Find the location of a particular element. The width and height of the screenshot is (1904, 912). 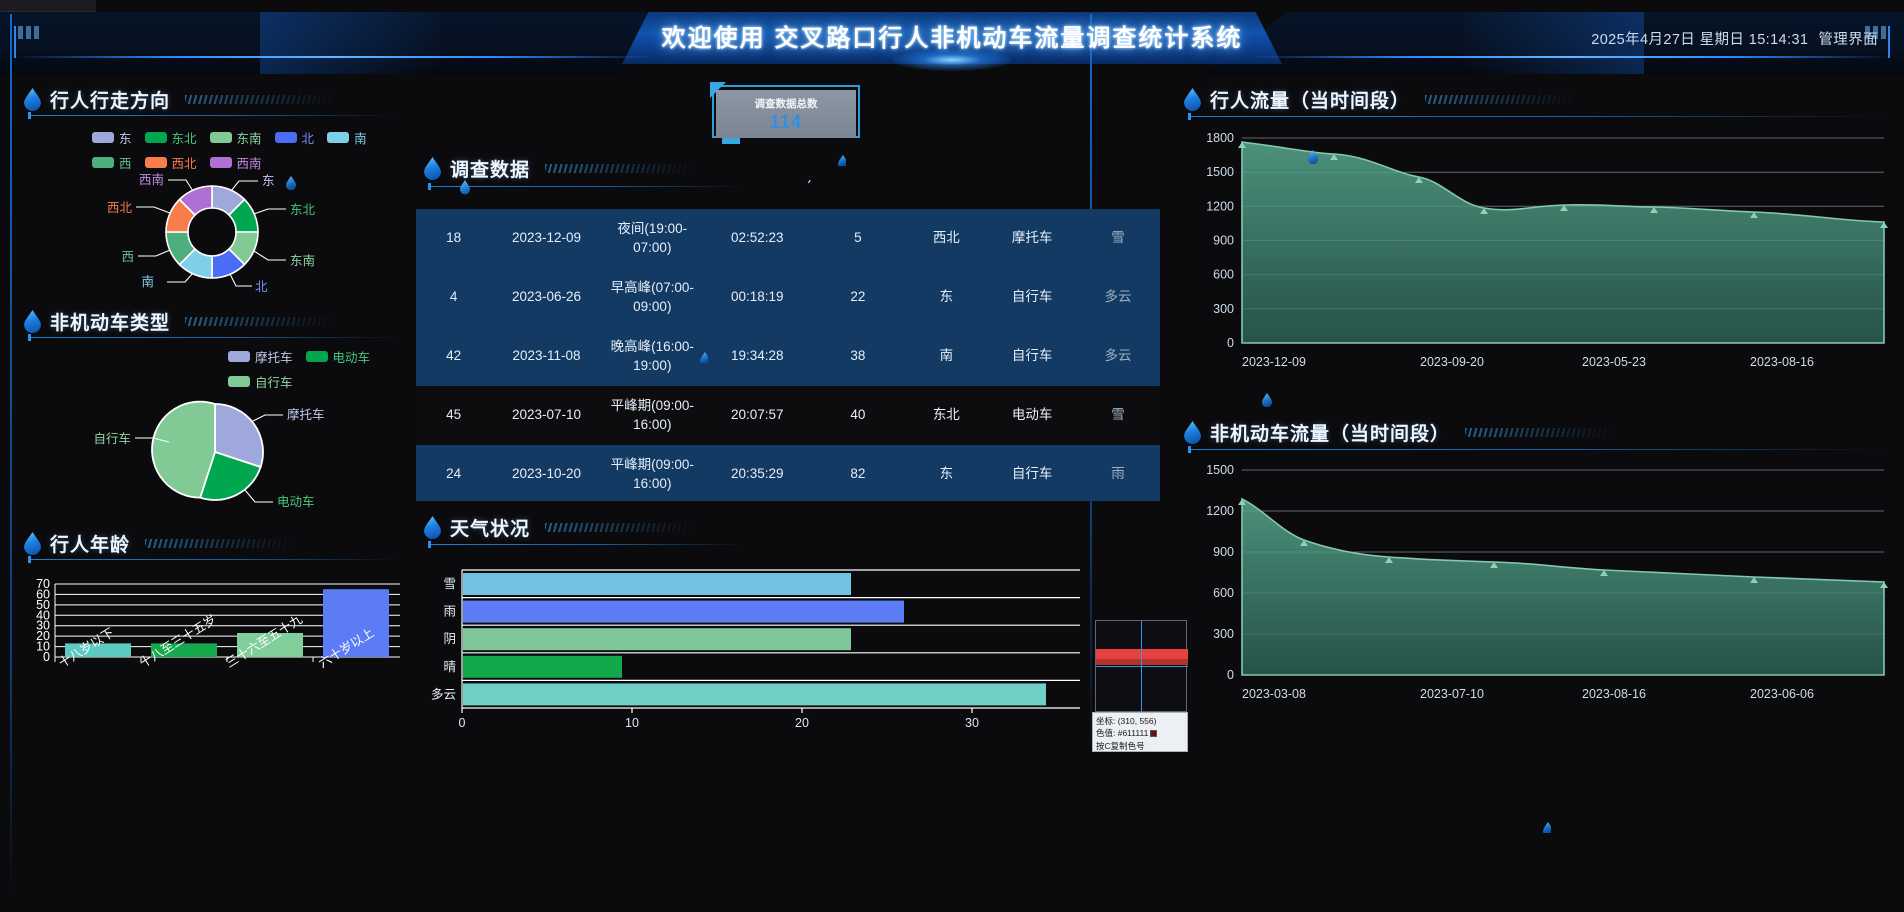

axis-y-tick: 10 is located at coordinates (43, 647).